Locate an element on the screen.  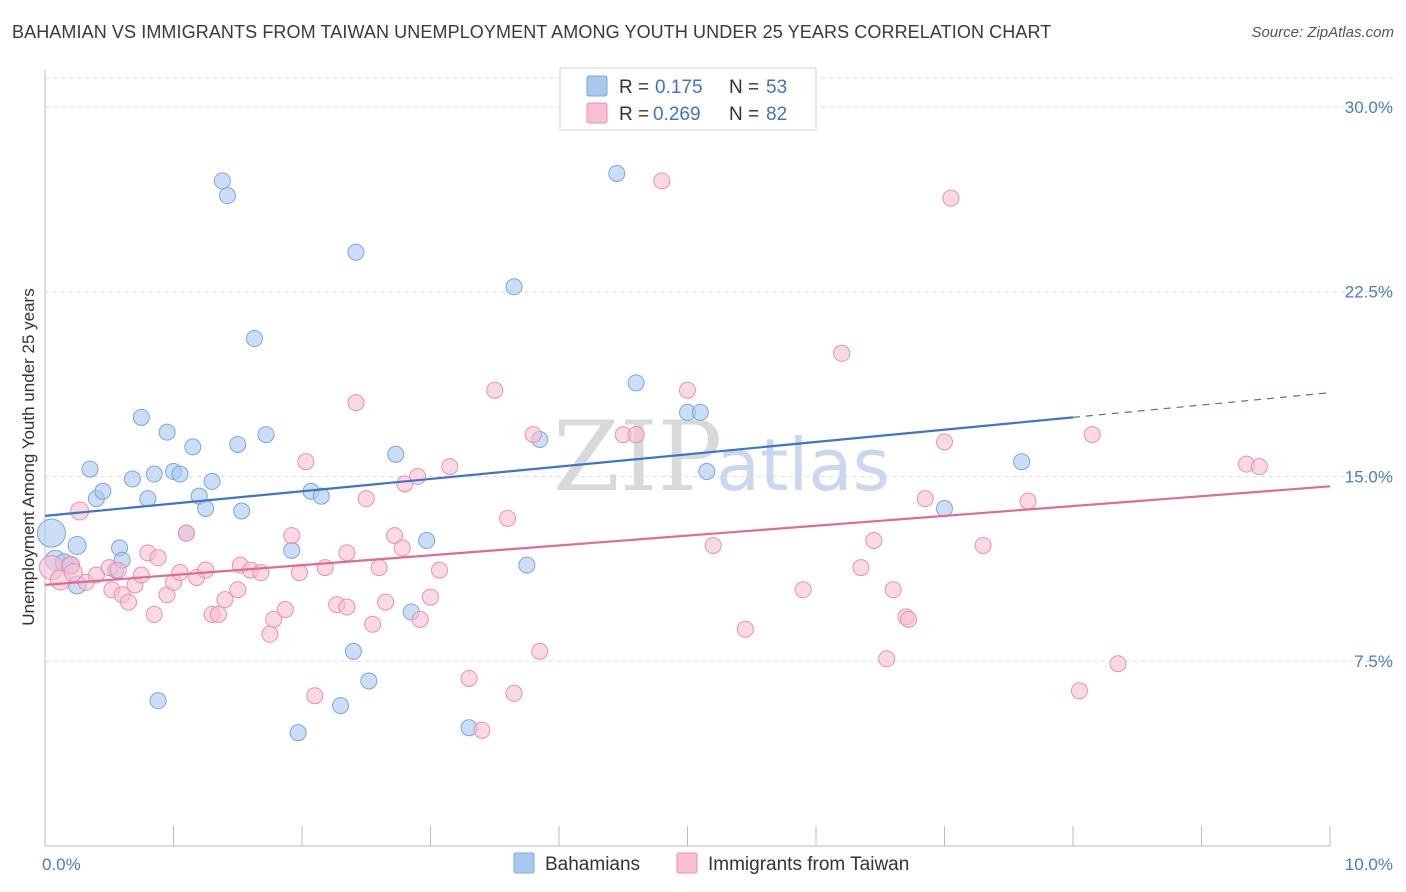
y-tick-label: 7.5% is located at coordinates (1373, 661).